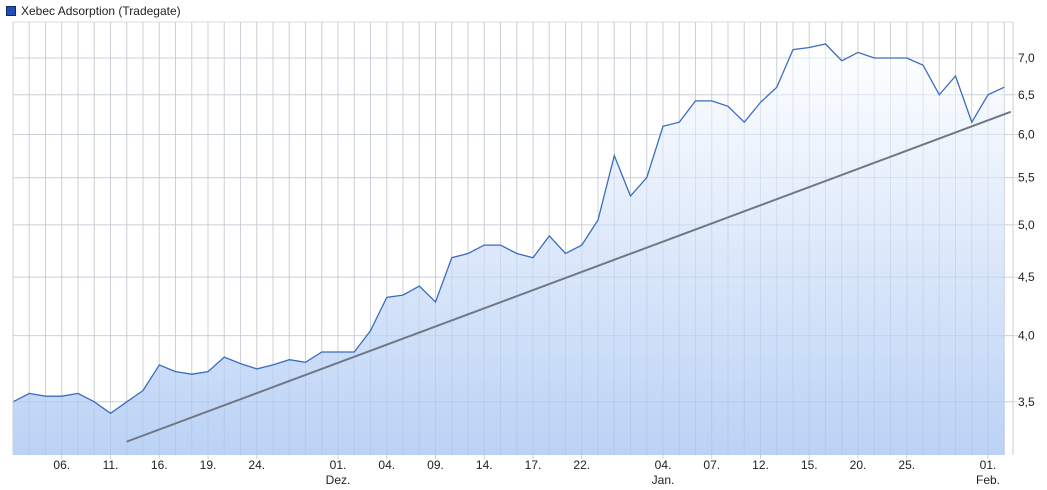  Describe the element at coordinates (208, 465) in the screenshot. I see `x-tick-label: 19.` at that location.